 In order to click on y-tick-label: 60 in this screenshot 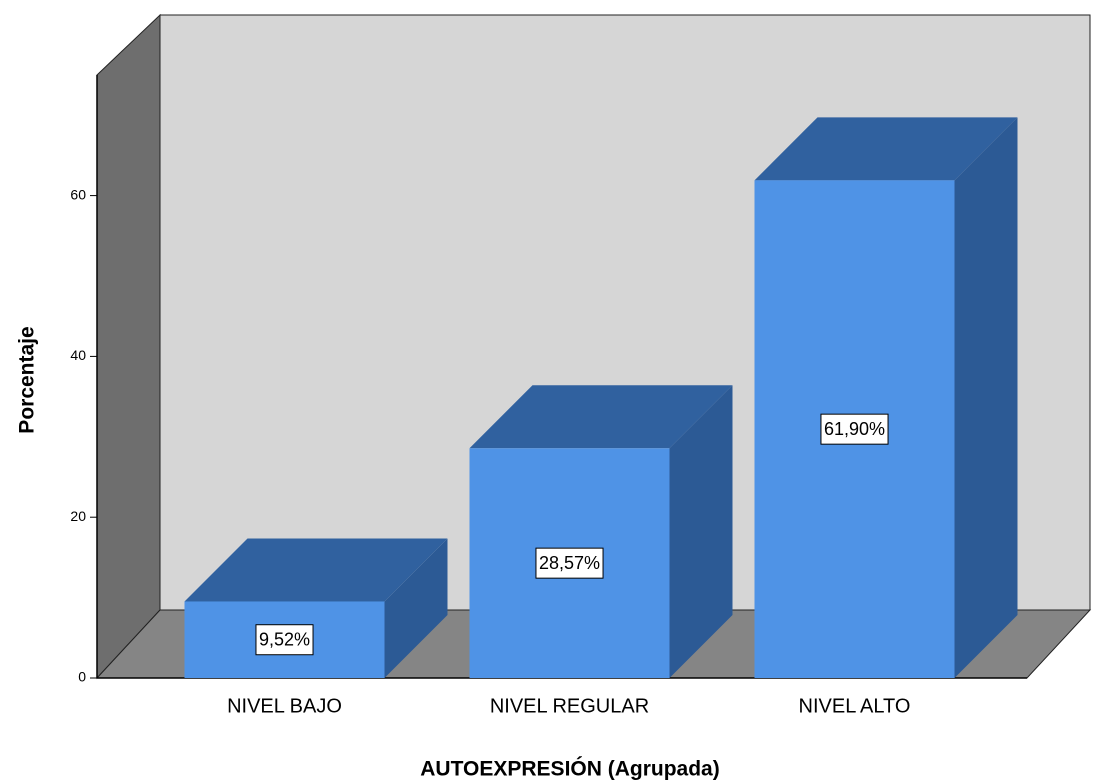, I will do `click(78, 194)`.